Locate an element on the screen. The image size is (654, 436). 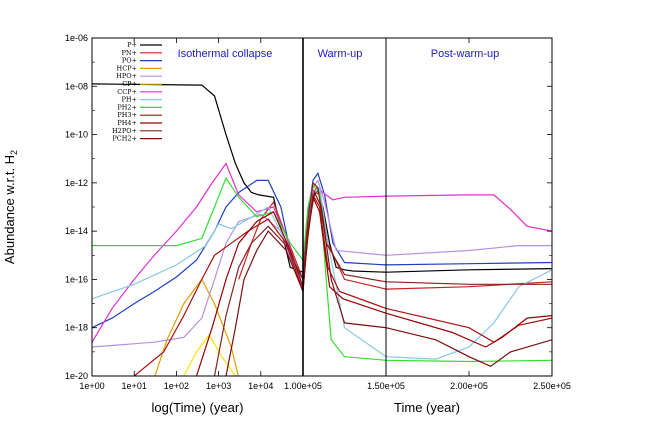
y-tick-label: 1e-20 is located at coordinates (76, 376).